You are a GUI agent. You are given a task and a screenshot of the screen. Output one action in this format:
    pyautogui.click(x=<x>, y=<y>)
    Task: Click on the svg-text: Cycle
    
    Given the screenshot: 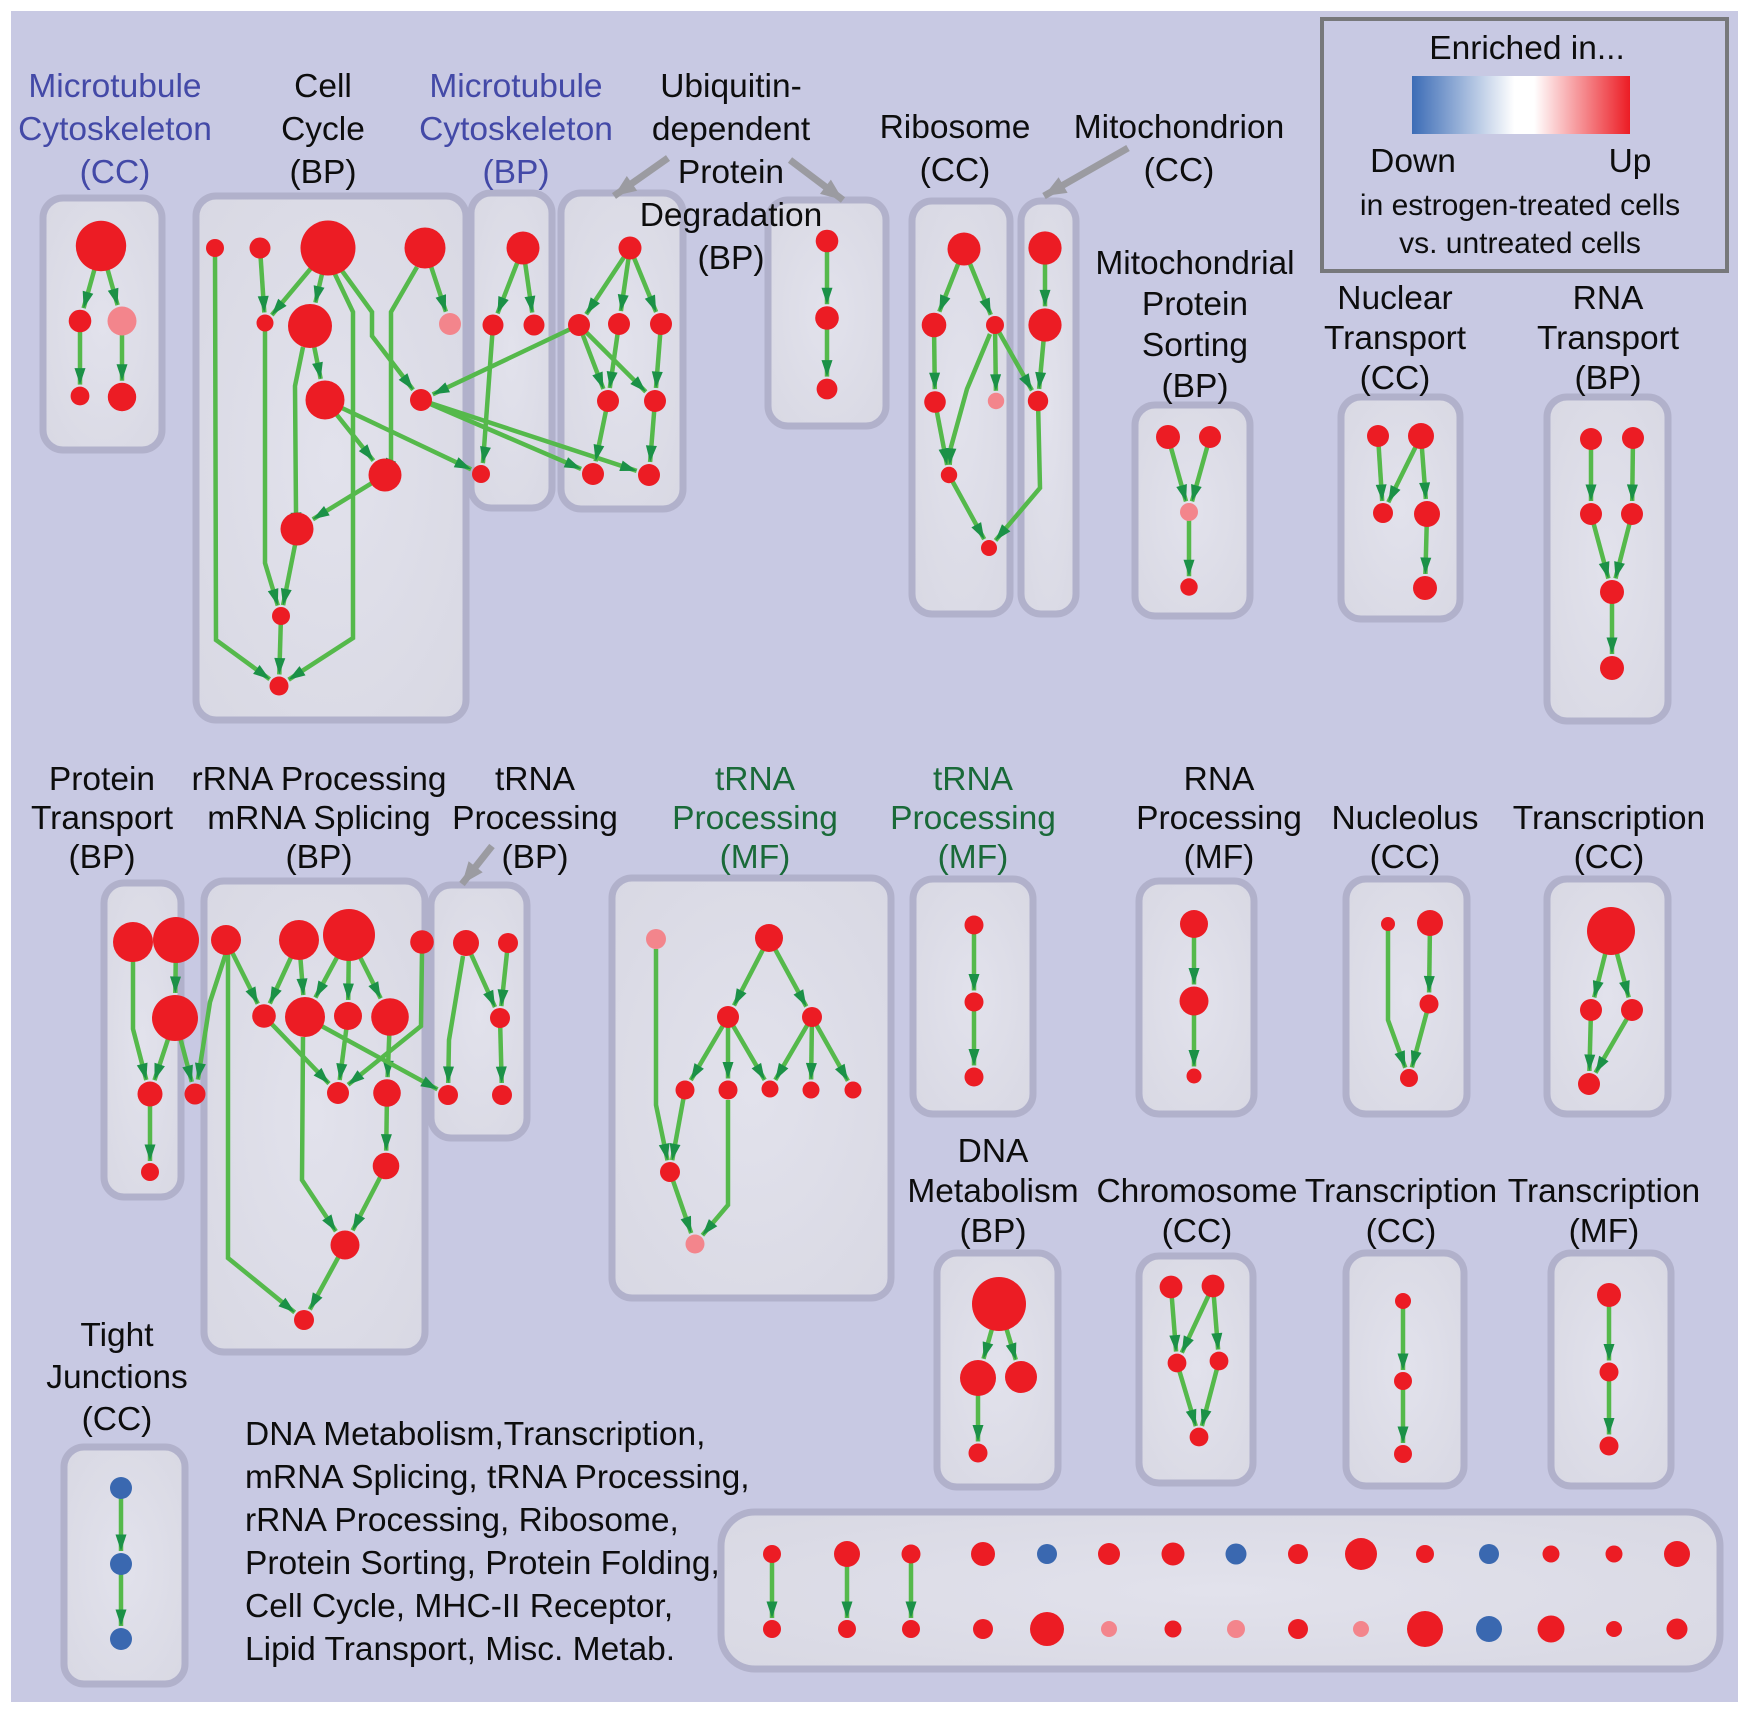 What is the action you would take?
    pyautogui.click(x=323, y=129)
    